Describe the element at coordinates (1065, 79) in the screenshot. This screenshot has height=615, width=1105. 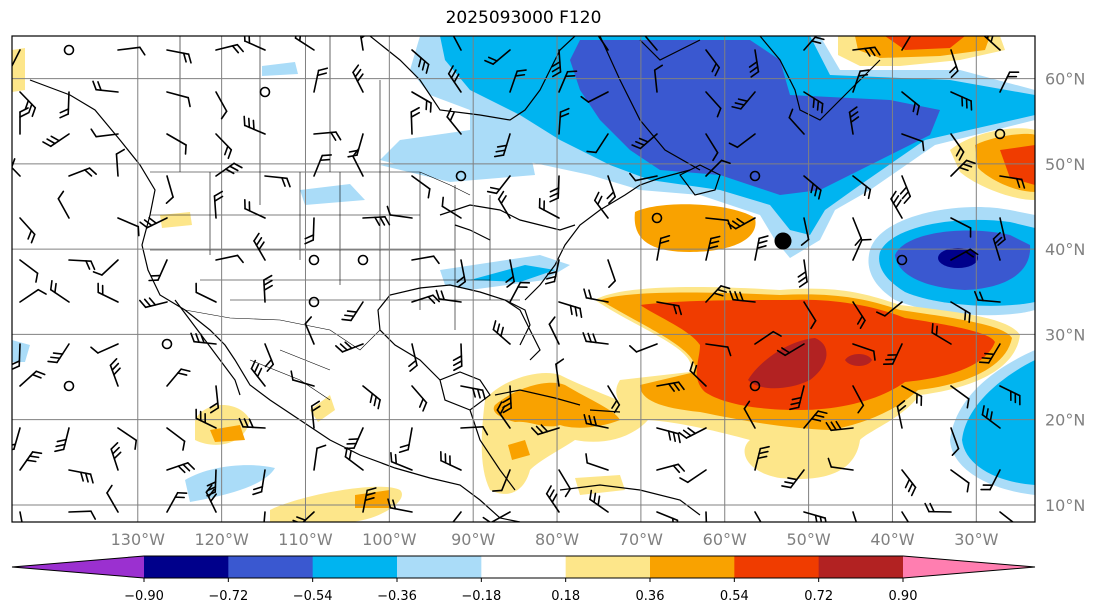
I see `lat-label: 60°N` at that location.